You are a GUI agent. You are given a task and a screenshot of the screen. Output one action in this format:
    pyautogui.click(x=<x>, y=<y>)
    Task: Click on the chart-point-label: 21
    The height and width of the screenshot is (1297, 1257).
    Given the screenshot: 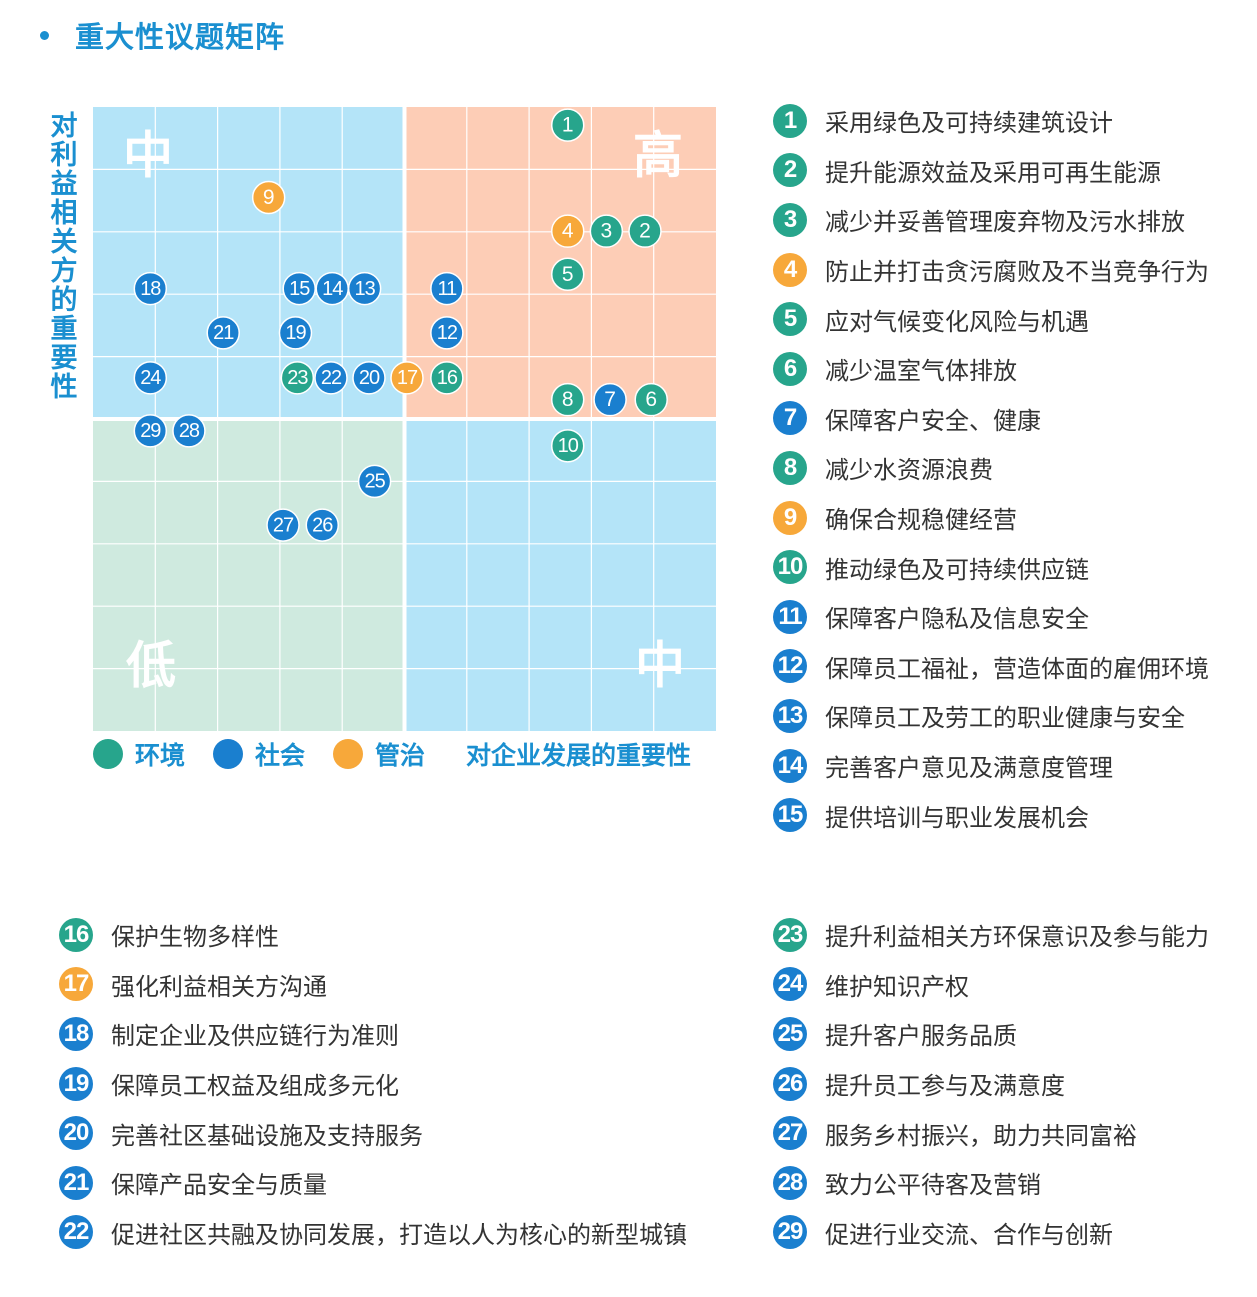 What is the action you would take?
    pyautogui.click(x=223, y=333)
    